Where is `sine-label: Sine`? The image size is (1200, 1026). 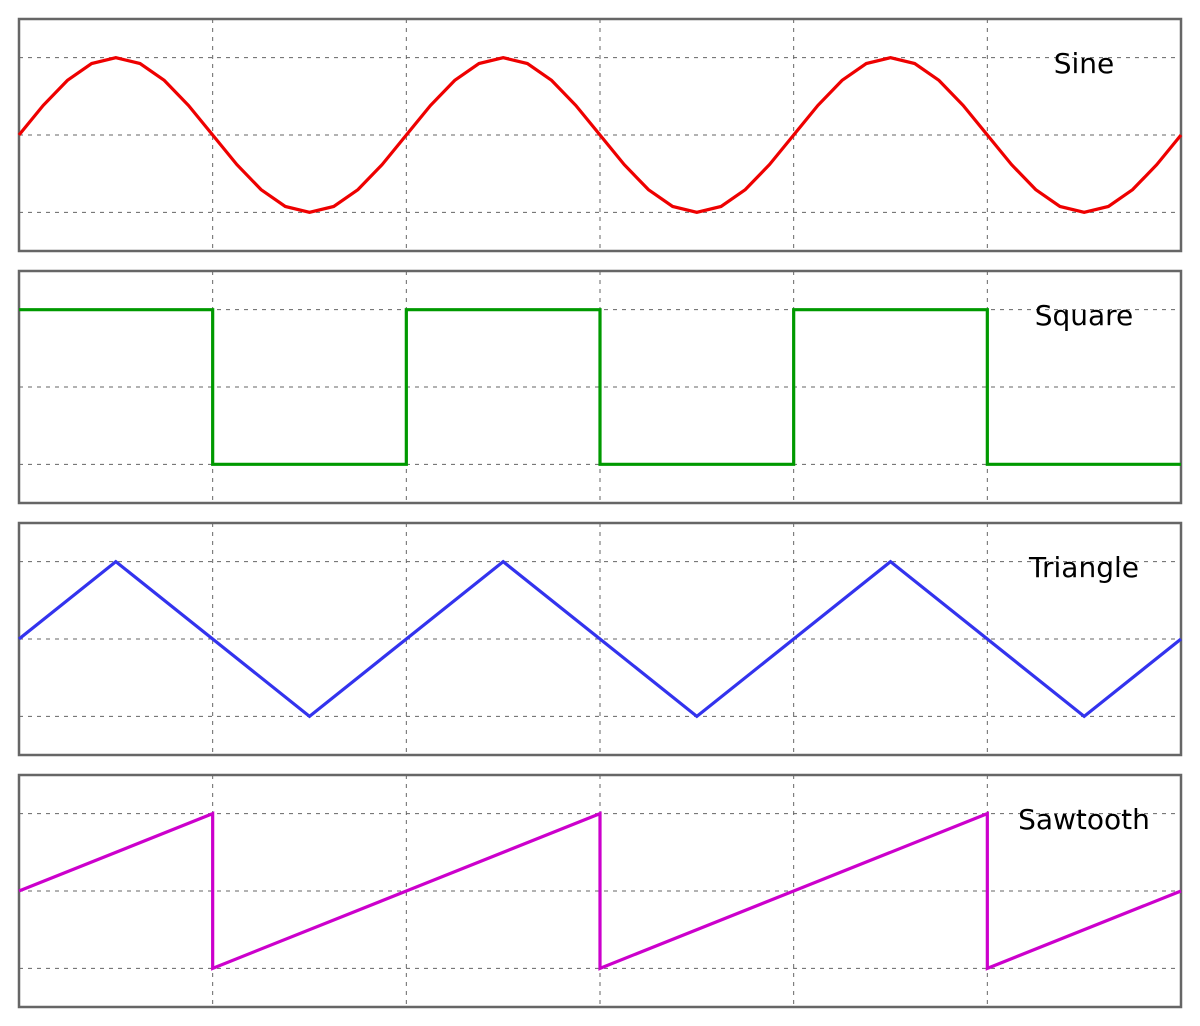
sine-label: Sine is located at coordinates (1084, 63).